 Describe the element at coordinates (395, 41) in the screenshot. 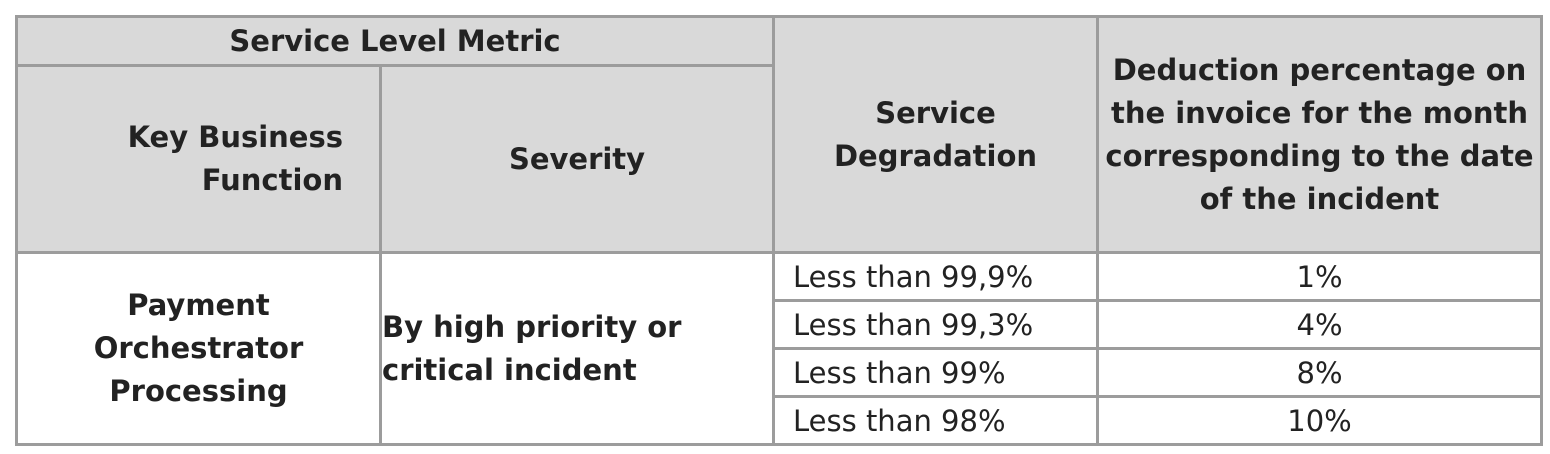

I see `header-service-level-metric: Service Level Metric` at that location.